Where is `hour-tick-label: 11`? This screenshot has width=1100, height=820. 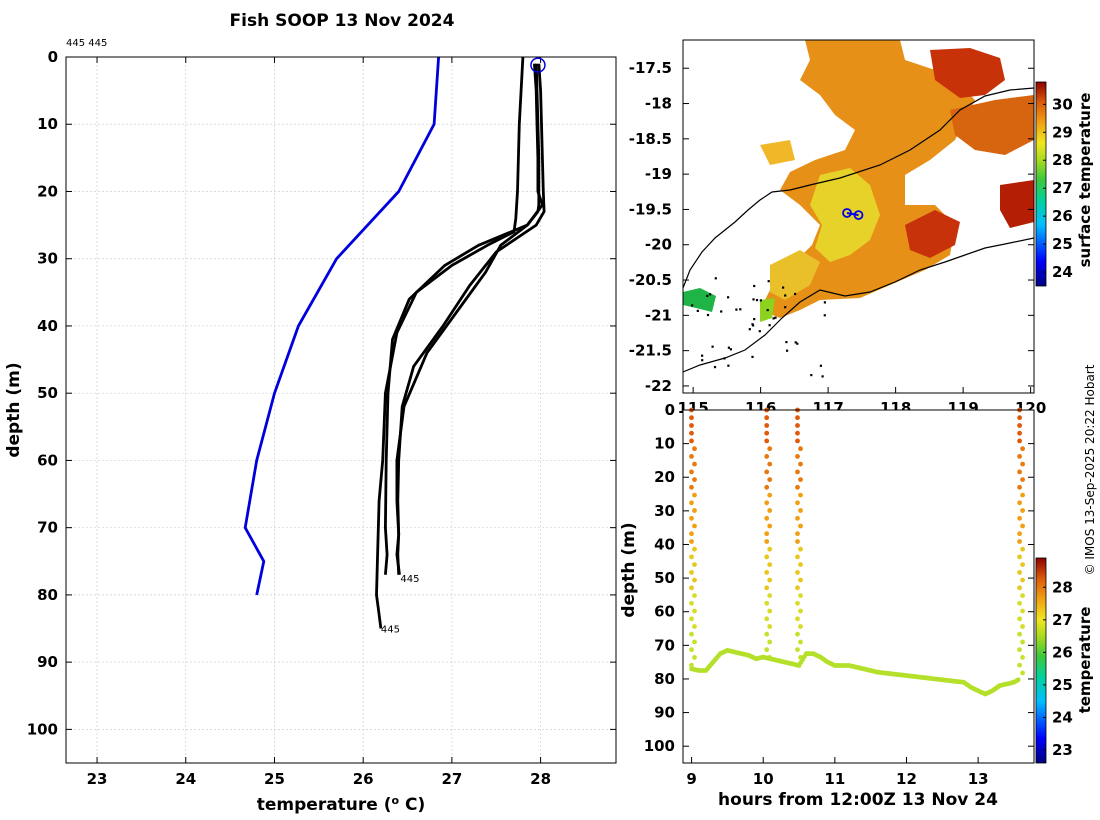 hour-tick-label: 11 is located at coordinates (834, 779).